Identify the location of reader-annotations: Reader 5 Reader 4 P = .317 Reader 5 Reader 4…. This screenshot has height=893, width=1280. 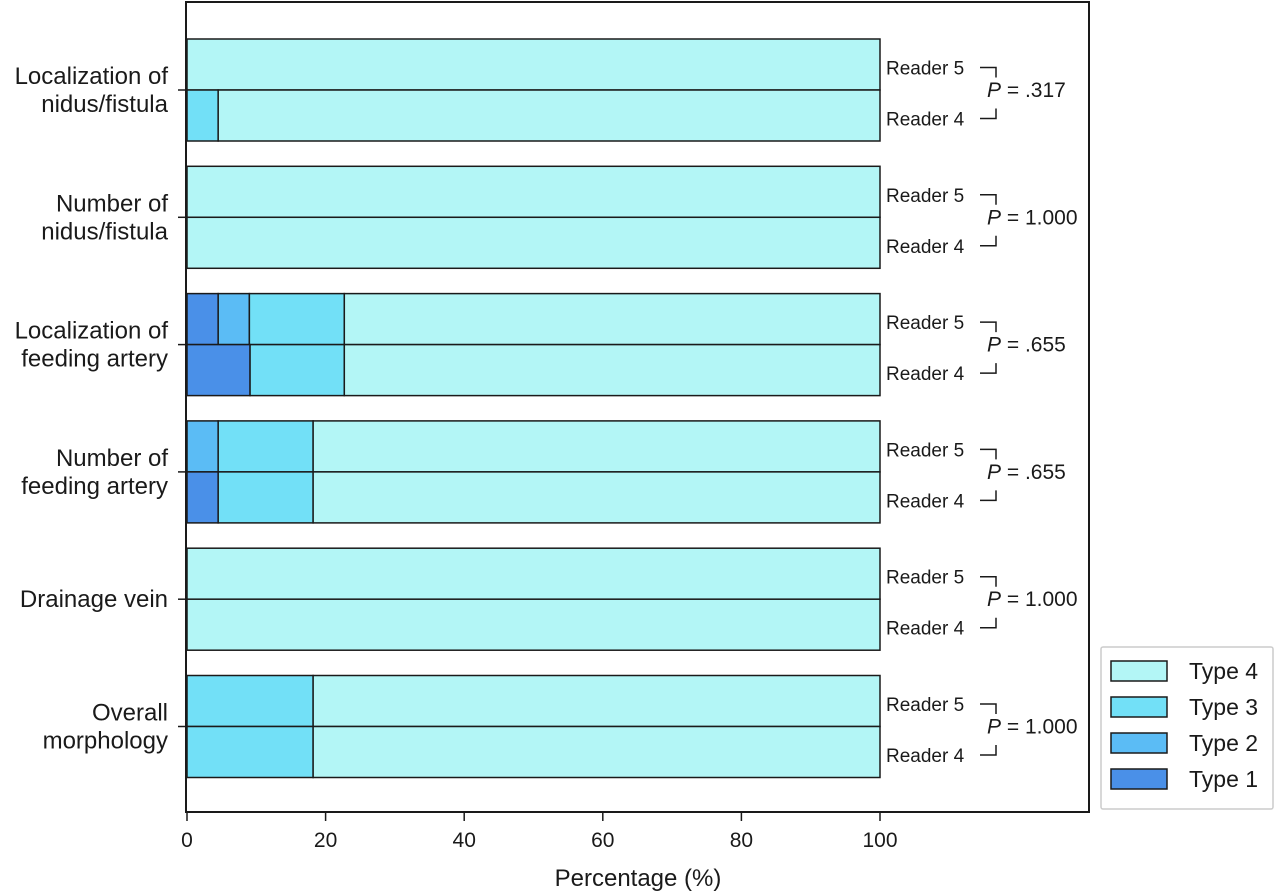
(982, 413).